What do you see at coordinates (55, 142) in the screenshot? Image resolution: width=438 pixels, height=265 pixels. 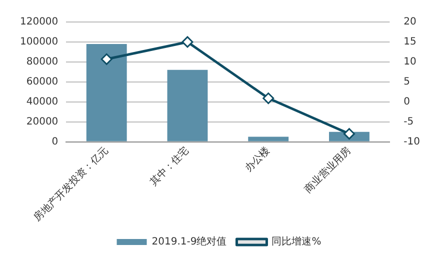 I see `y-tick-label: 0` at bounding box center [55, 142].